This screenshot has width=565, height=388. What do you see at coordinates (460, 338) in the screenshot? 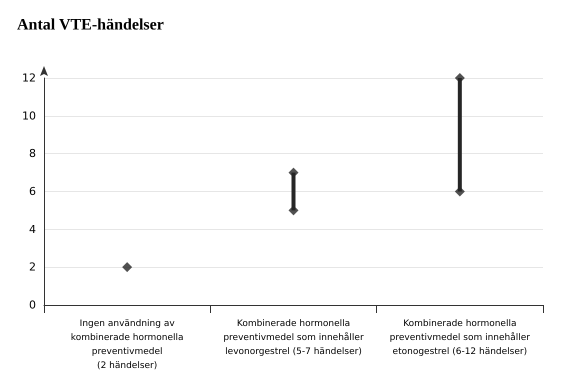
I see `x-tick-label: Kombinerade hormonella preventivmedel som innehåller etonogestrel (6-12 händelser)` at bounding box center [460, 338].